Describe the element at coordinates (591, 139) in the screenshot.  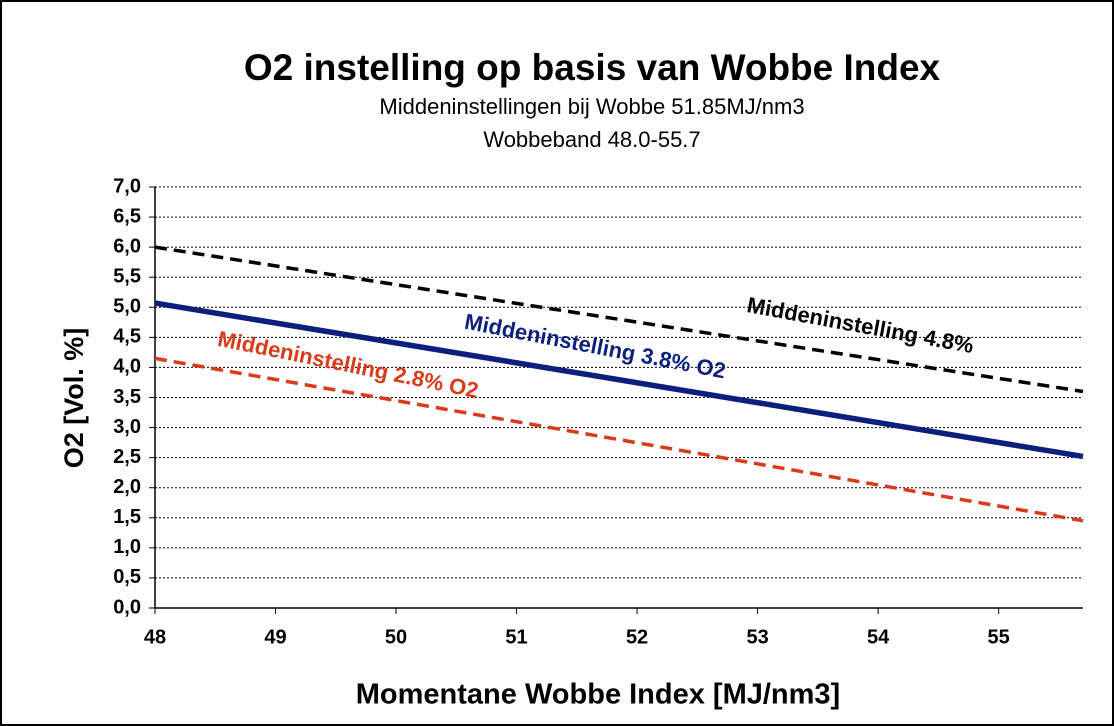
I see `chart-subtitle: Wobbeband 48.0-55.7` at that location.